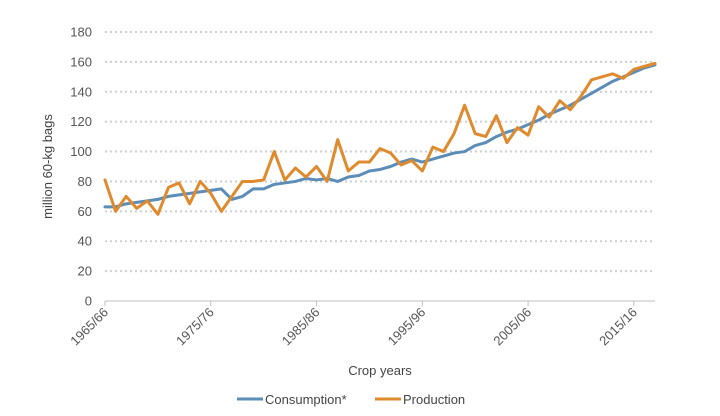 Image resolution: width=720 pixels, height=416 pixels. I want to click on y-tick-label: 20, so click(85, 271).